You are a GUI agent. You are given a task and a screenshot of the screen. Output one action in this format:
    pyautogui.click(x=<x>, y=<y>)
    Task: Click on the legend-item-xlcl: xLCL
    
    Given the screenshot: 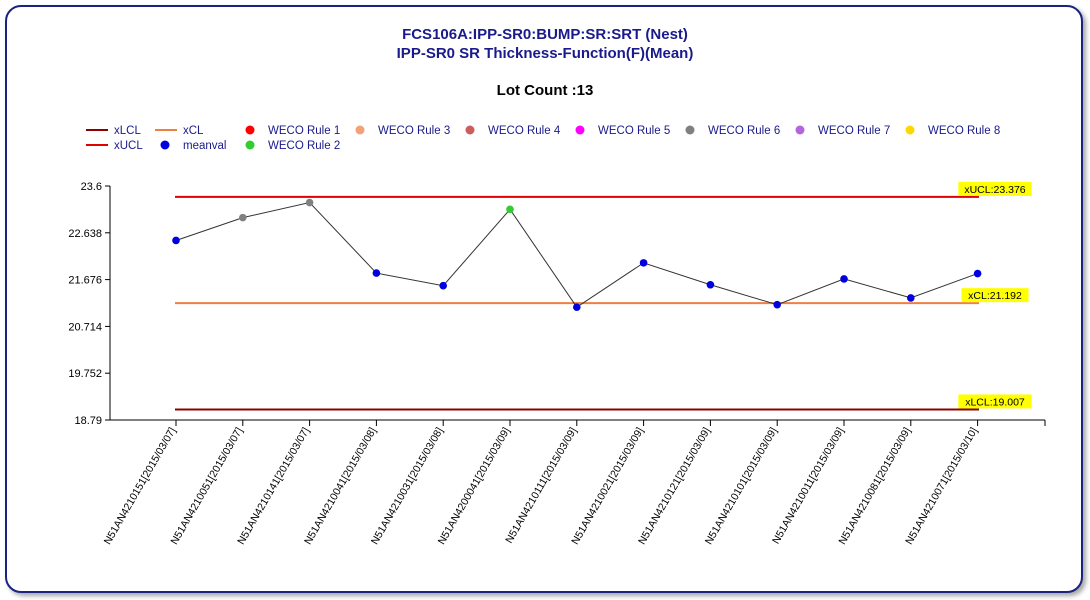 What is the action you would take?
    pyautogui.click(x=113, y=131)
    